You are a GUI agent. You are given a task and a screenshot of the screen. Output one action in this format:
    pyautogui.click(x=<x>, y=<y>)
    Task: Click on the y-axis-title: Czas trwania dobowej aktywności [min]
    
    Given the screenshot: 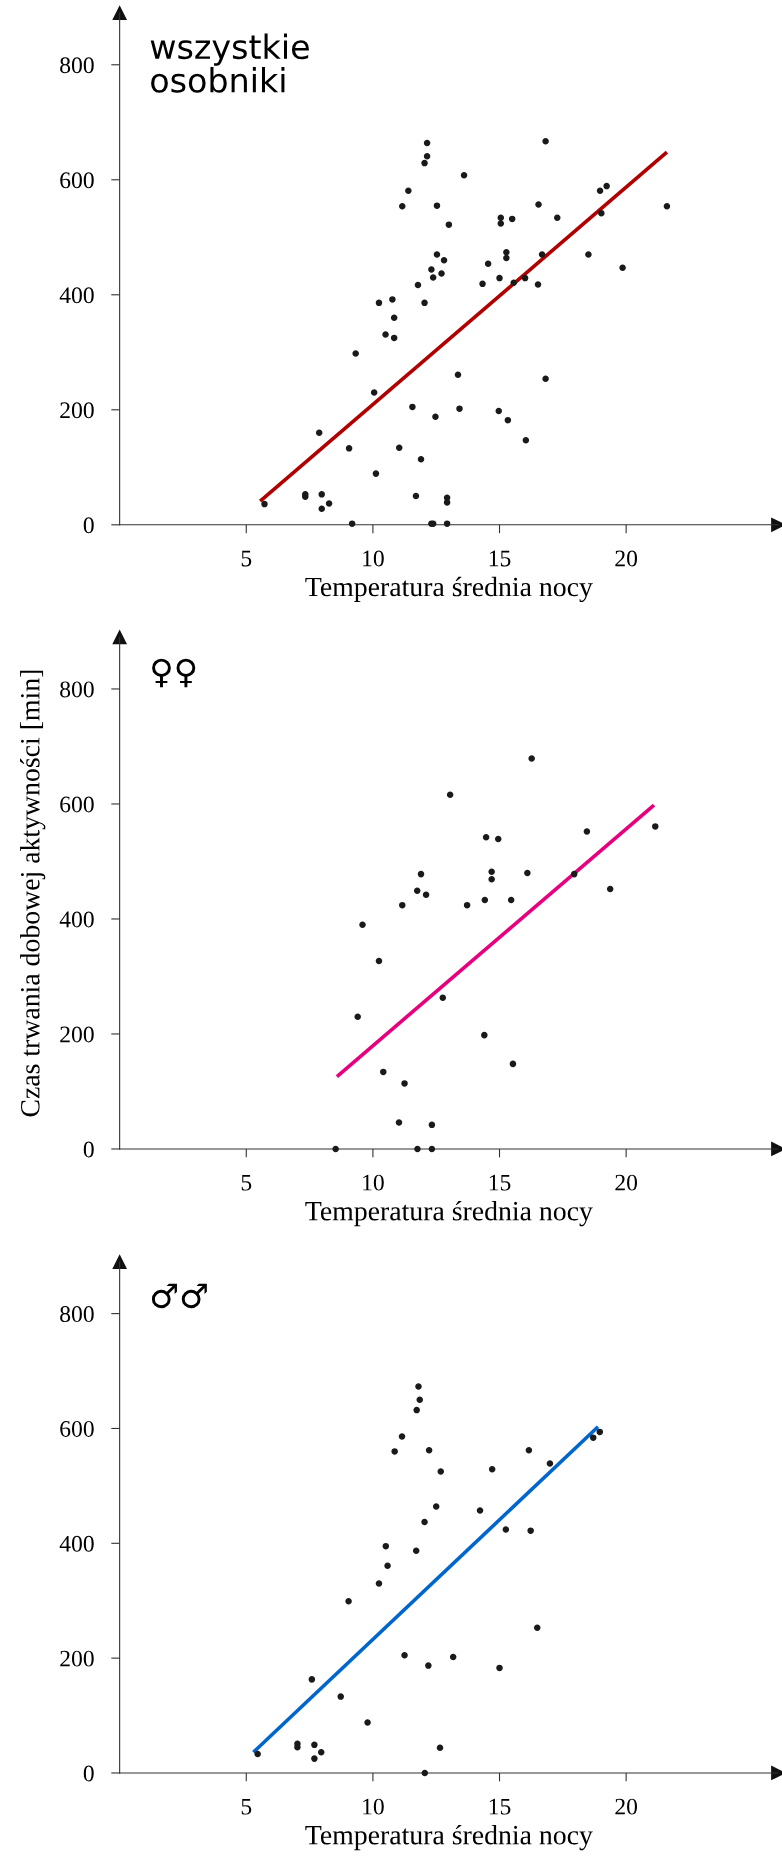 What is the action you would take?
    pyautogui.click(x=33, y=893)
    